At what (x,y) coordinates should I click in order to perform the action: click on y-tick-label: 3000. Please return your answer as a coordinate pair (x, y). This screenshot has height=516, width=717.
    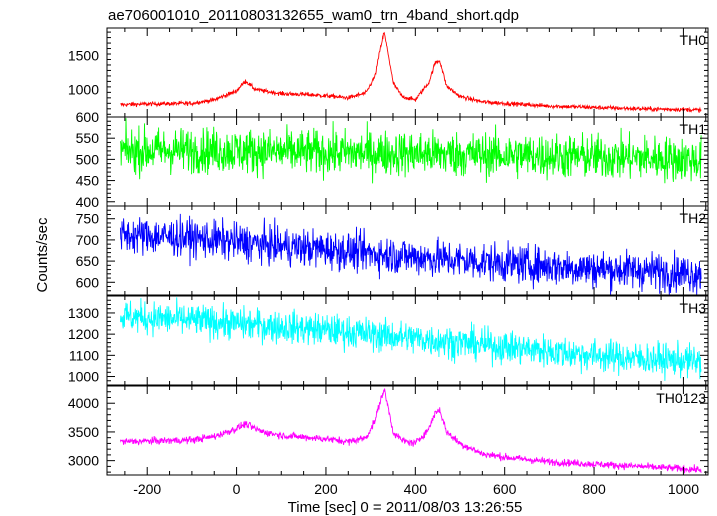
    Looking at the image, I should click on (83, 461).